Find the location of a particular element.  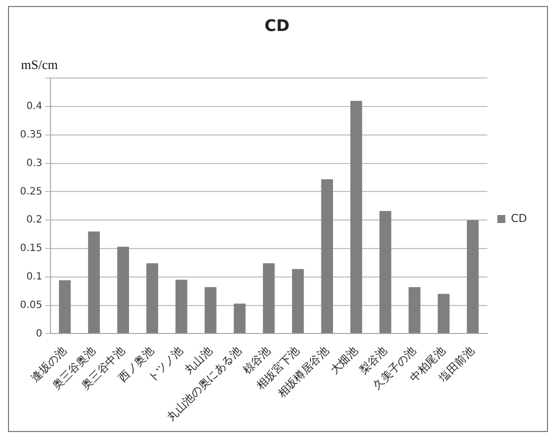

legend-label: CD is located at coordinates (519, 218).